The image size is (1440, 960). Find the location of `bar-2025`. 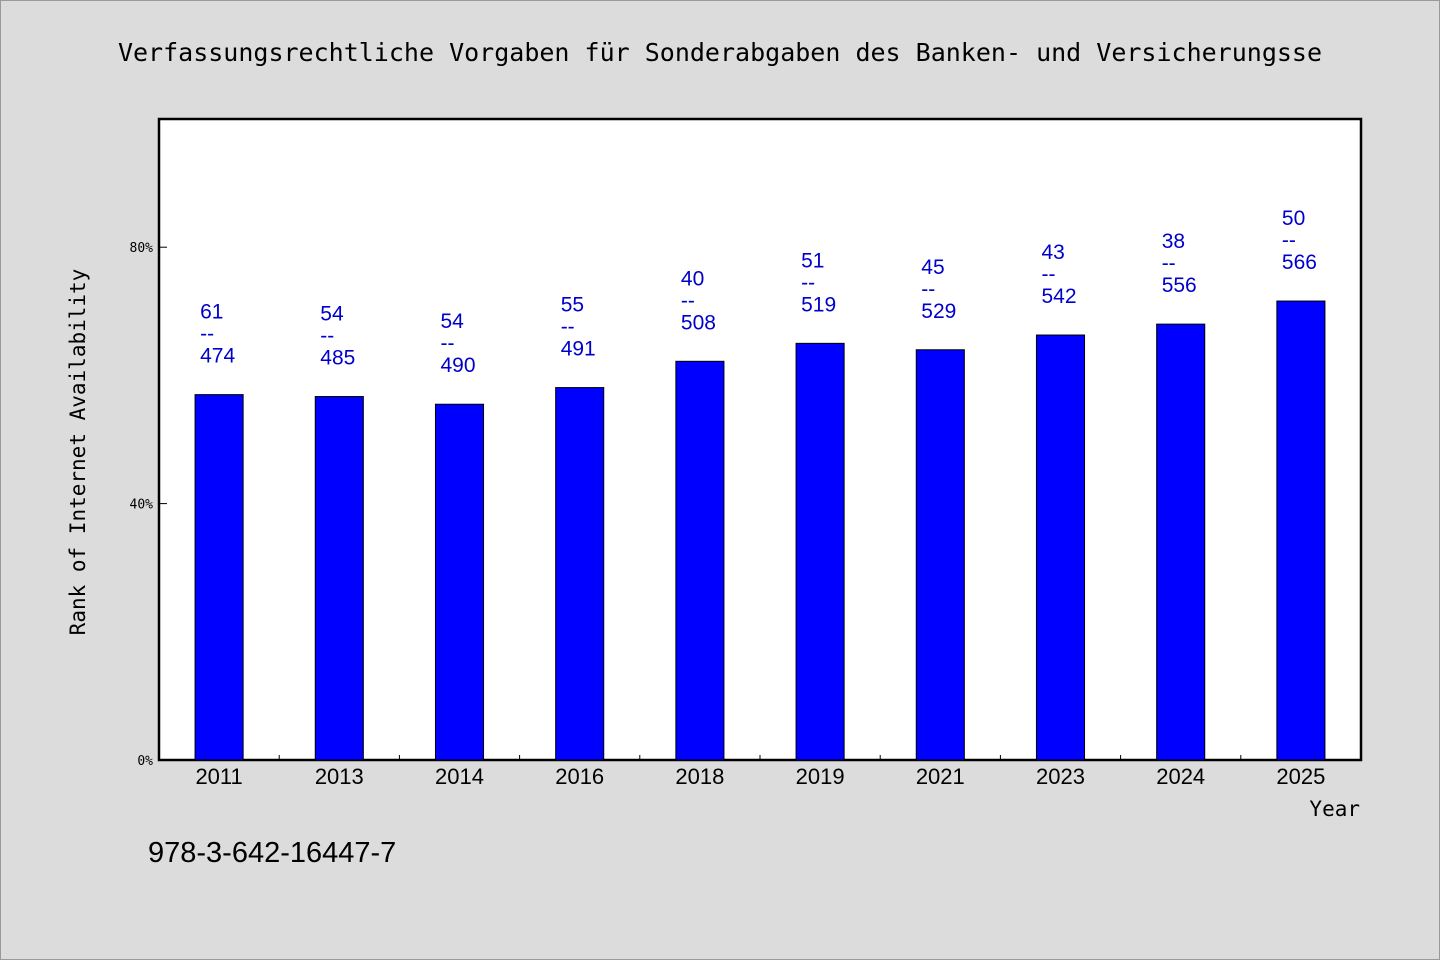

bar-2025 is located at coordinates (1301, 530).